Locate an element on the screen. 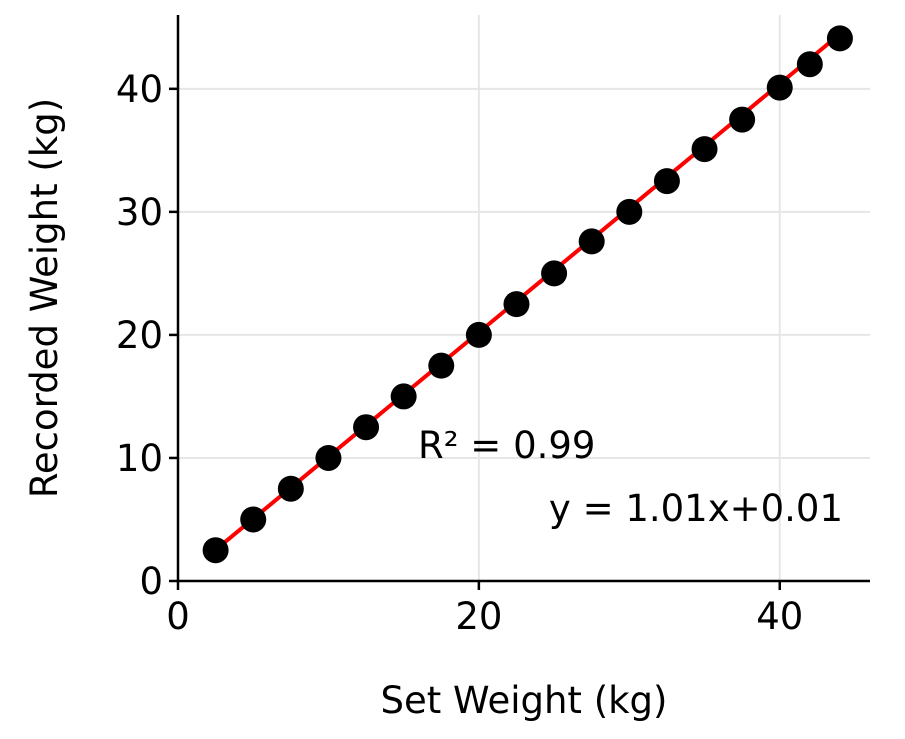 This screenshot has height=739, width=905. x-tick-label: 40 is located at coordinates (779, 616).